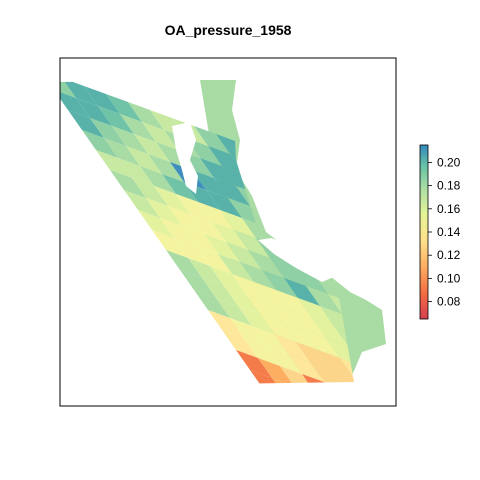  I want to click on legend-tick-label: 0.08, so click(449, 302).